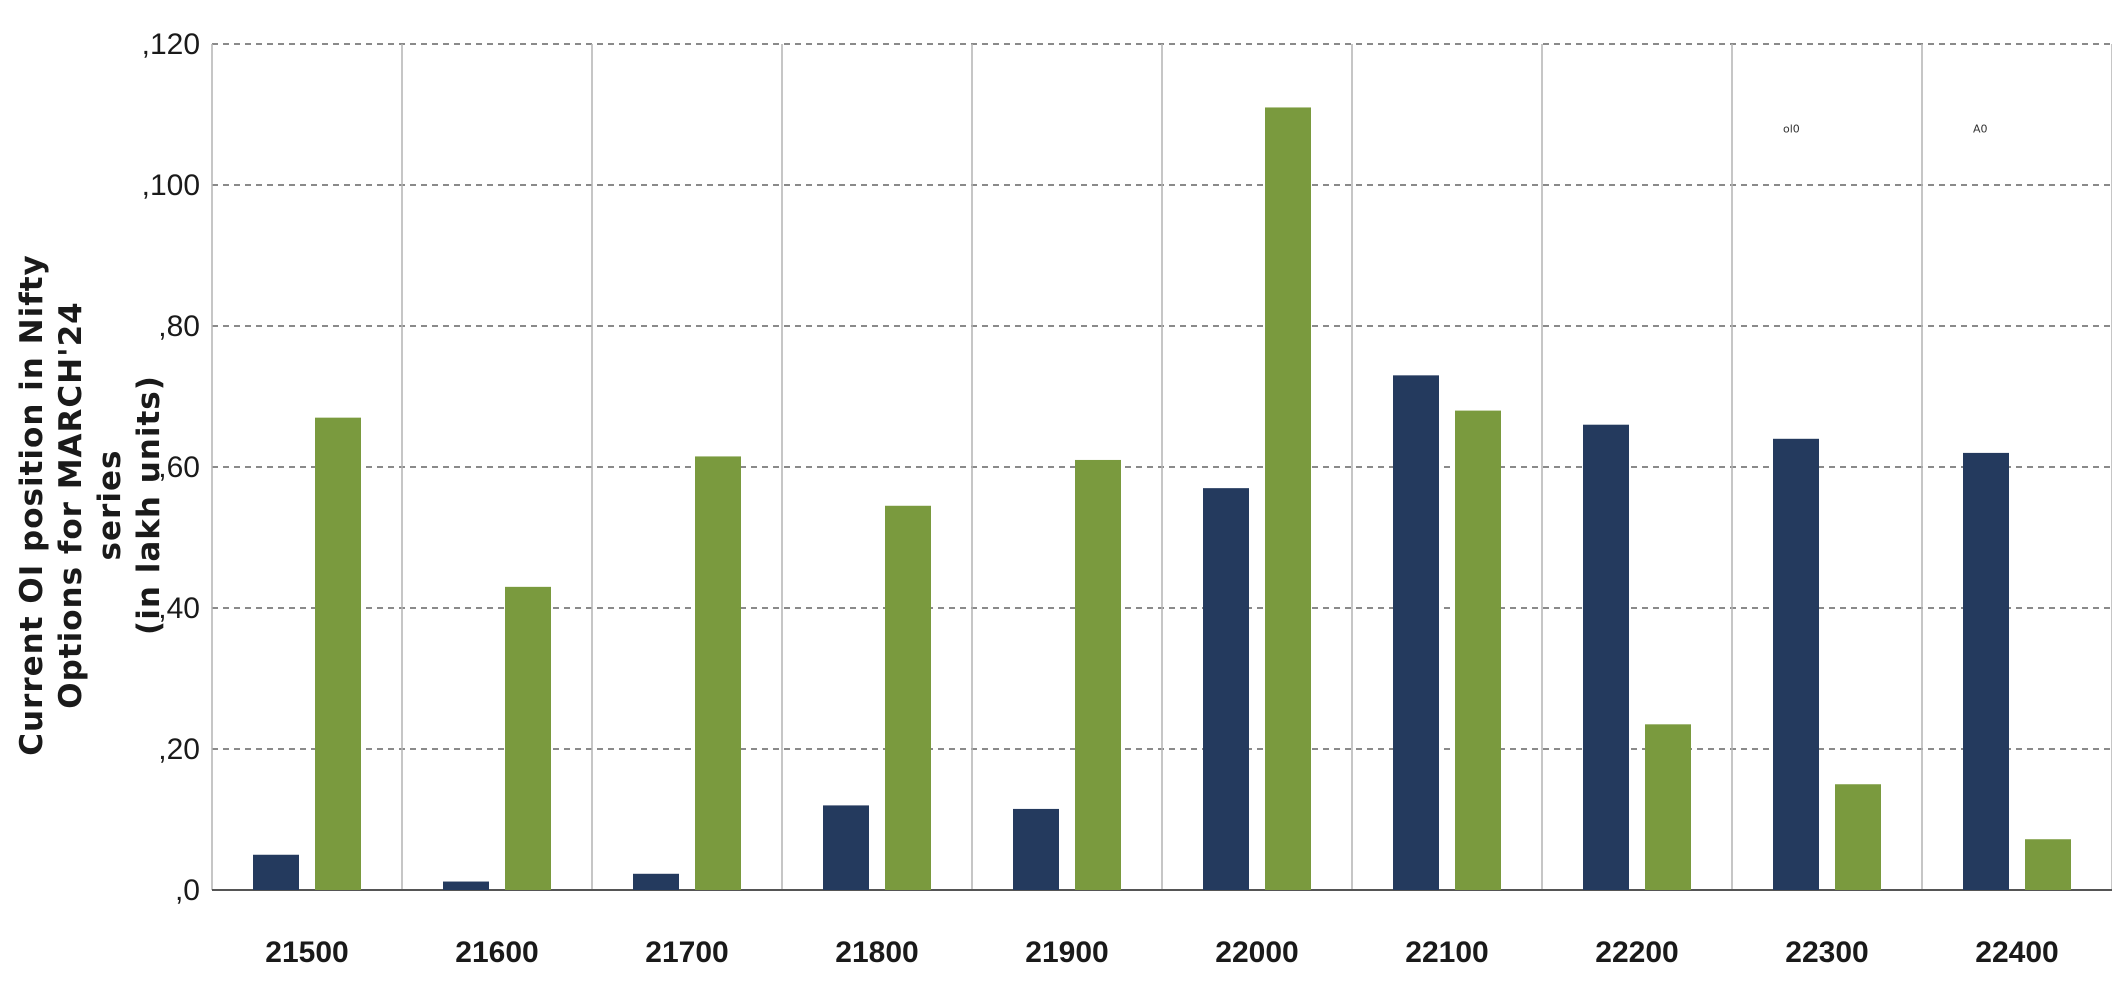 This screenshot has height=987, width=2112. I want to click on x-tick-label: 21700, so click(686, 952).